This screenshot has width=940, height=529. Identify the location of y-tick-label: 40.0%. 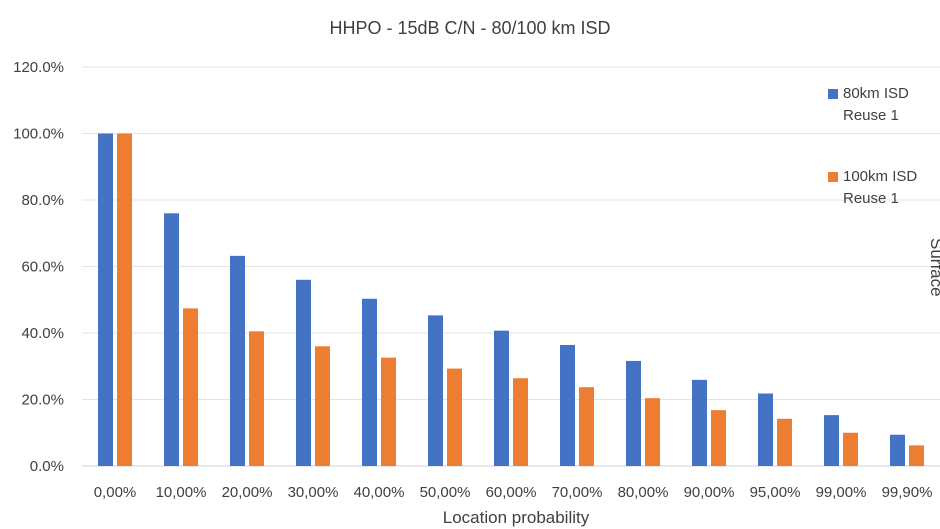
(42, 333).